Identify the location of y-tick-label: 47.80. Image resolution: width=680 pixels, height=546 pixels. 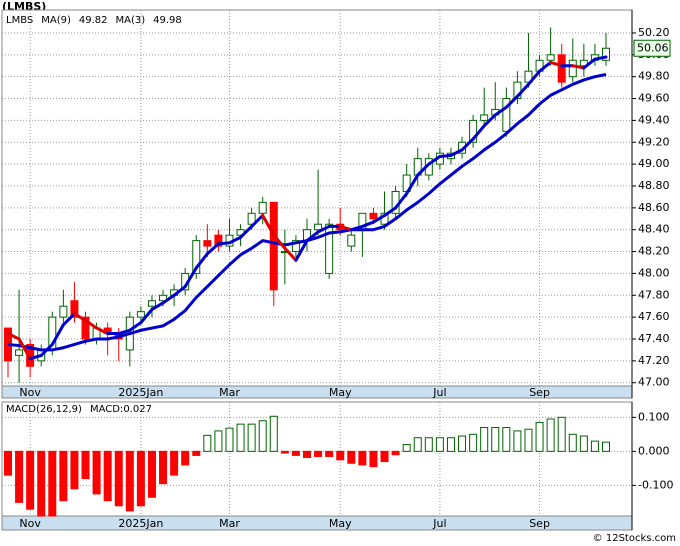
(654, 294).